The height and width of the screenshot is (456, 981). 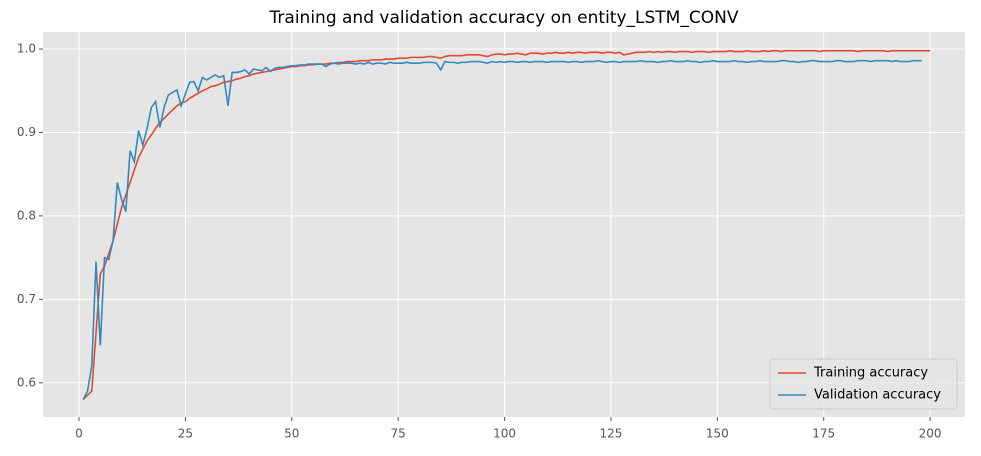 What do you see at coordinates (717, 434) in the screenshot?
I see `x-tick-label: 150` at bounding box center [717, 434].